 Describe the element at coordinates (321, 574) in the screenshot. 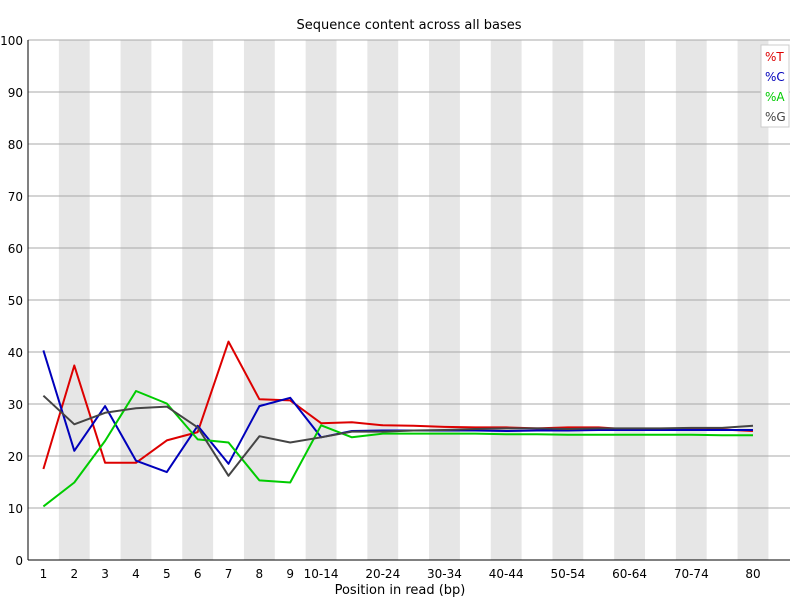

I see `x-tick-label: 10-14` at that location.